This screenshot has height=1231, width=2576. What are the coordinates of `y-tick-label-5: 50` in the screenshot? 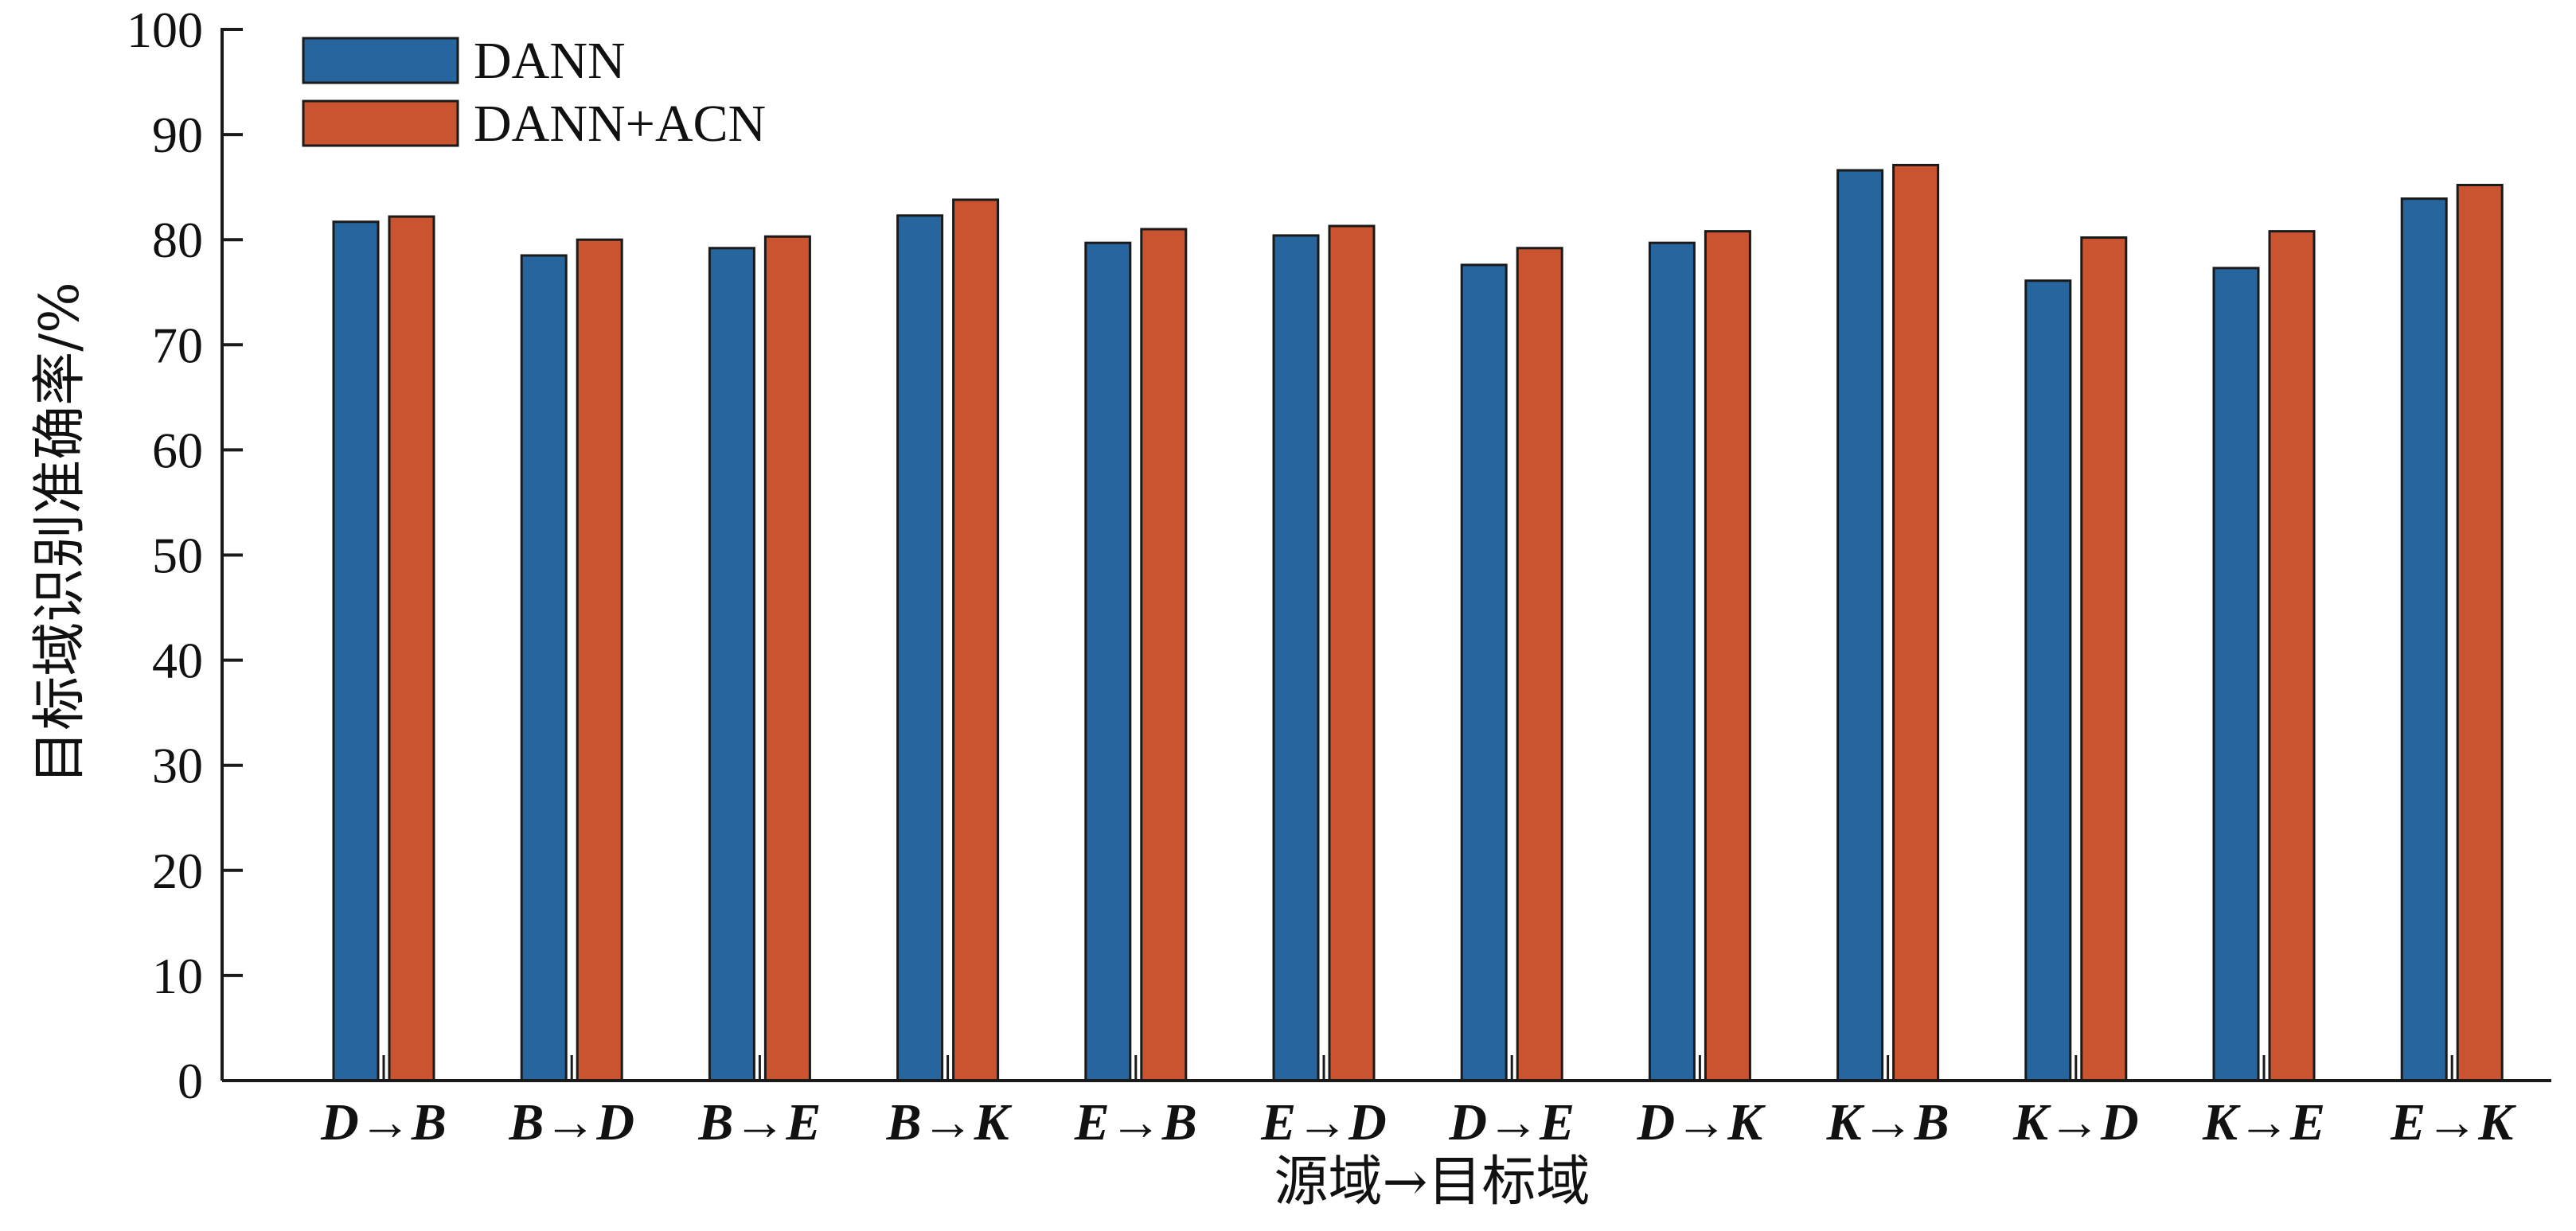 It's located at (177, 556).